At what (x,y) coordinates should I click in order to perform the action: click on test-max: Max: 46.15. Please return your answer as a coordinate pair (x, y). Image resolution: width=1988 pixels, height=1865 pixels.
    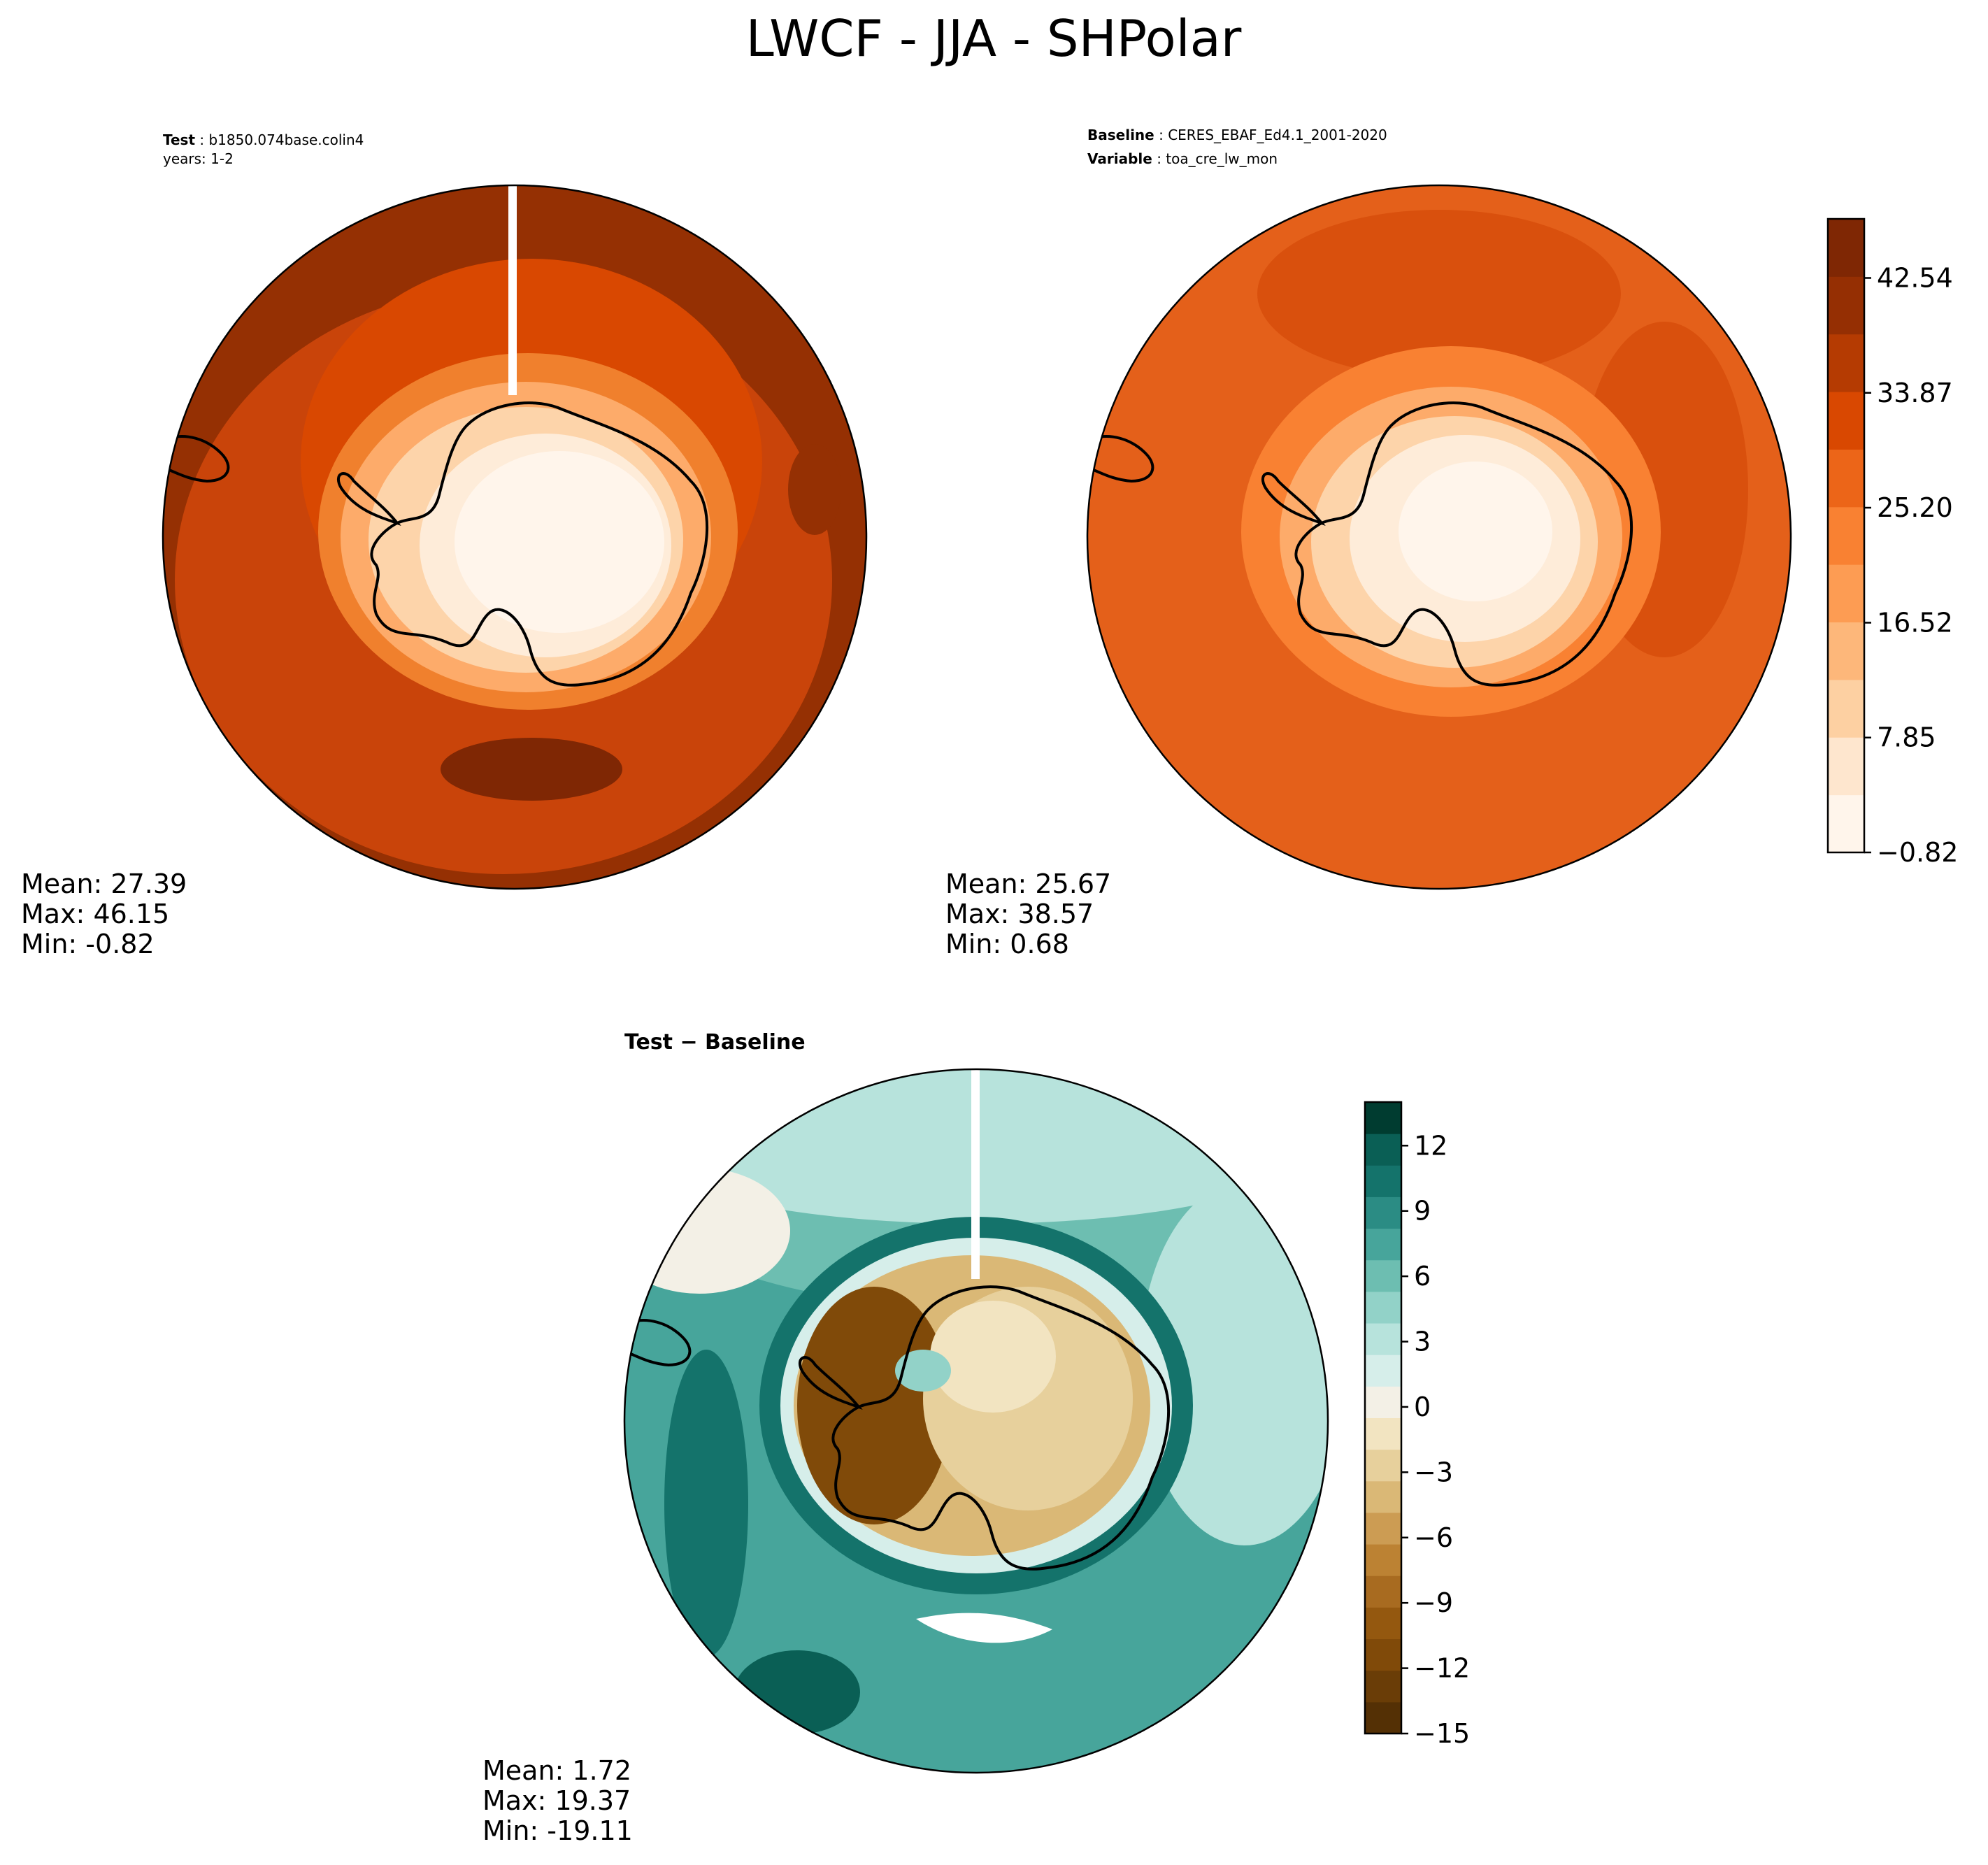
    Looking at the image, I should click on (95, 914).